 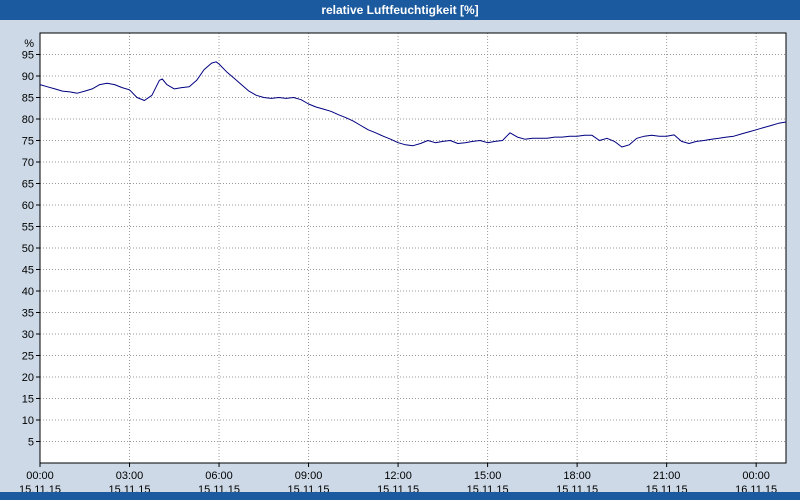 What do you see at coordinates (28, 357) in the screenshot?
I see `y-tick-label: 25` at bounding box center [28, 357].